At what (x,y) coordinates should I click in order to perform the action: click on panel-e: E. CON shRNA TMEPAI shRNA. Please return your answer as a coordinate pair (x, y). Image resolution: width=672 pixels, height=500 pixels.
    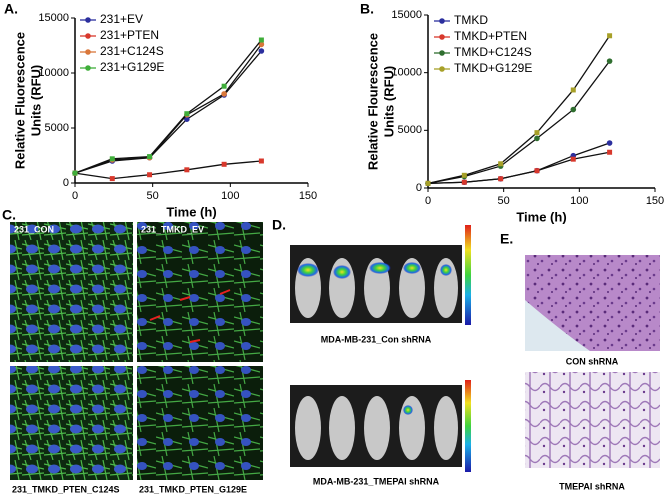
    Looking at the image, I should click on (580, 361).